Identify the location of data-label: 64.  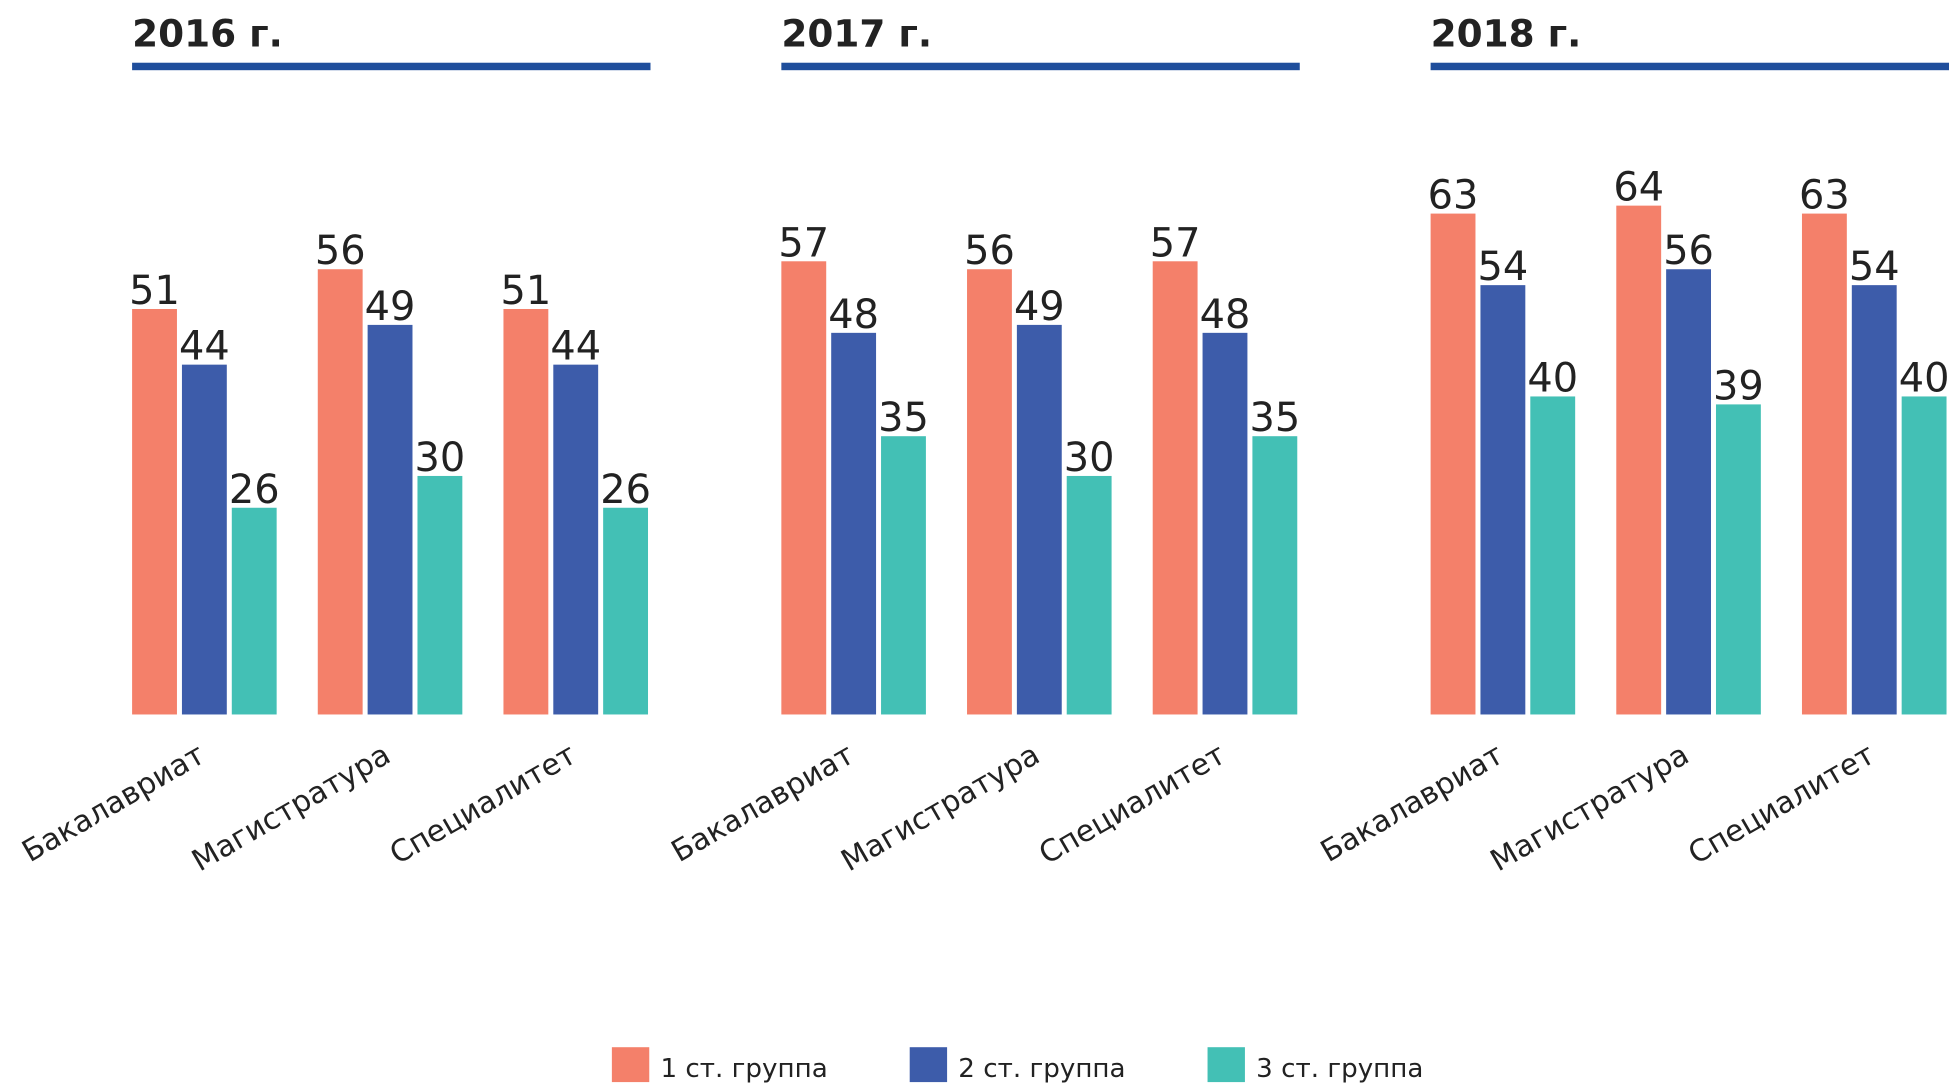
(1638, 188).